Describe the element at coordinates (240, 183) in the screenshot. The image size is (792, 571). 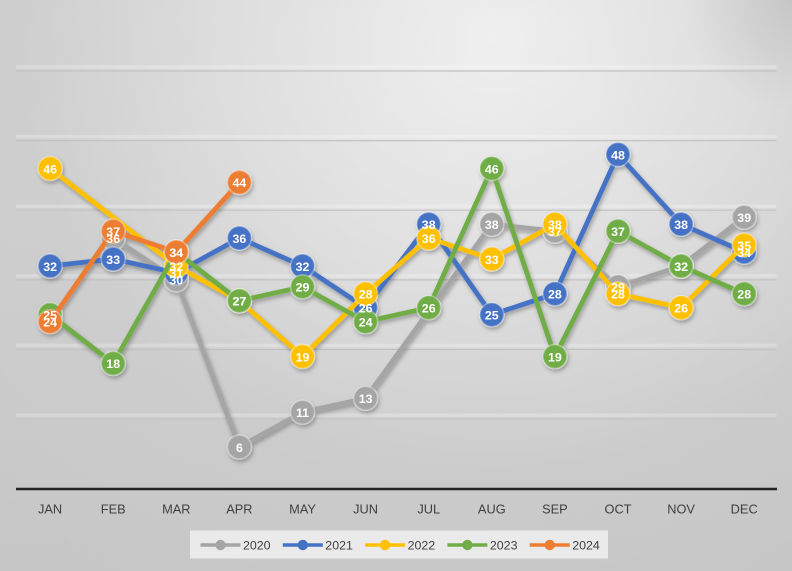
I see `svg-text: 44` at that location.